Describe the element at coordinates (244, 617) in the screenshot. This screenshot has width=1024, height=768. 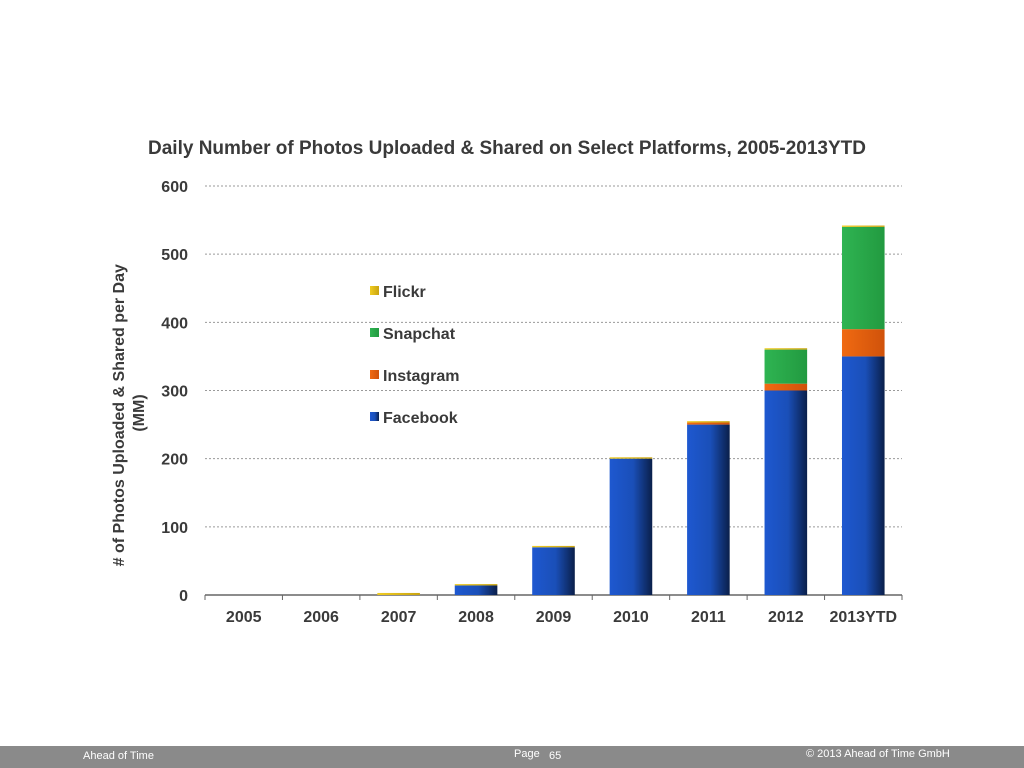
I see `x-tick-label: 2005` at that location.